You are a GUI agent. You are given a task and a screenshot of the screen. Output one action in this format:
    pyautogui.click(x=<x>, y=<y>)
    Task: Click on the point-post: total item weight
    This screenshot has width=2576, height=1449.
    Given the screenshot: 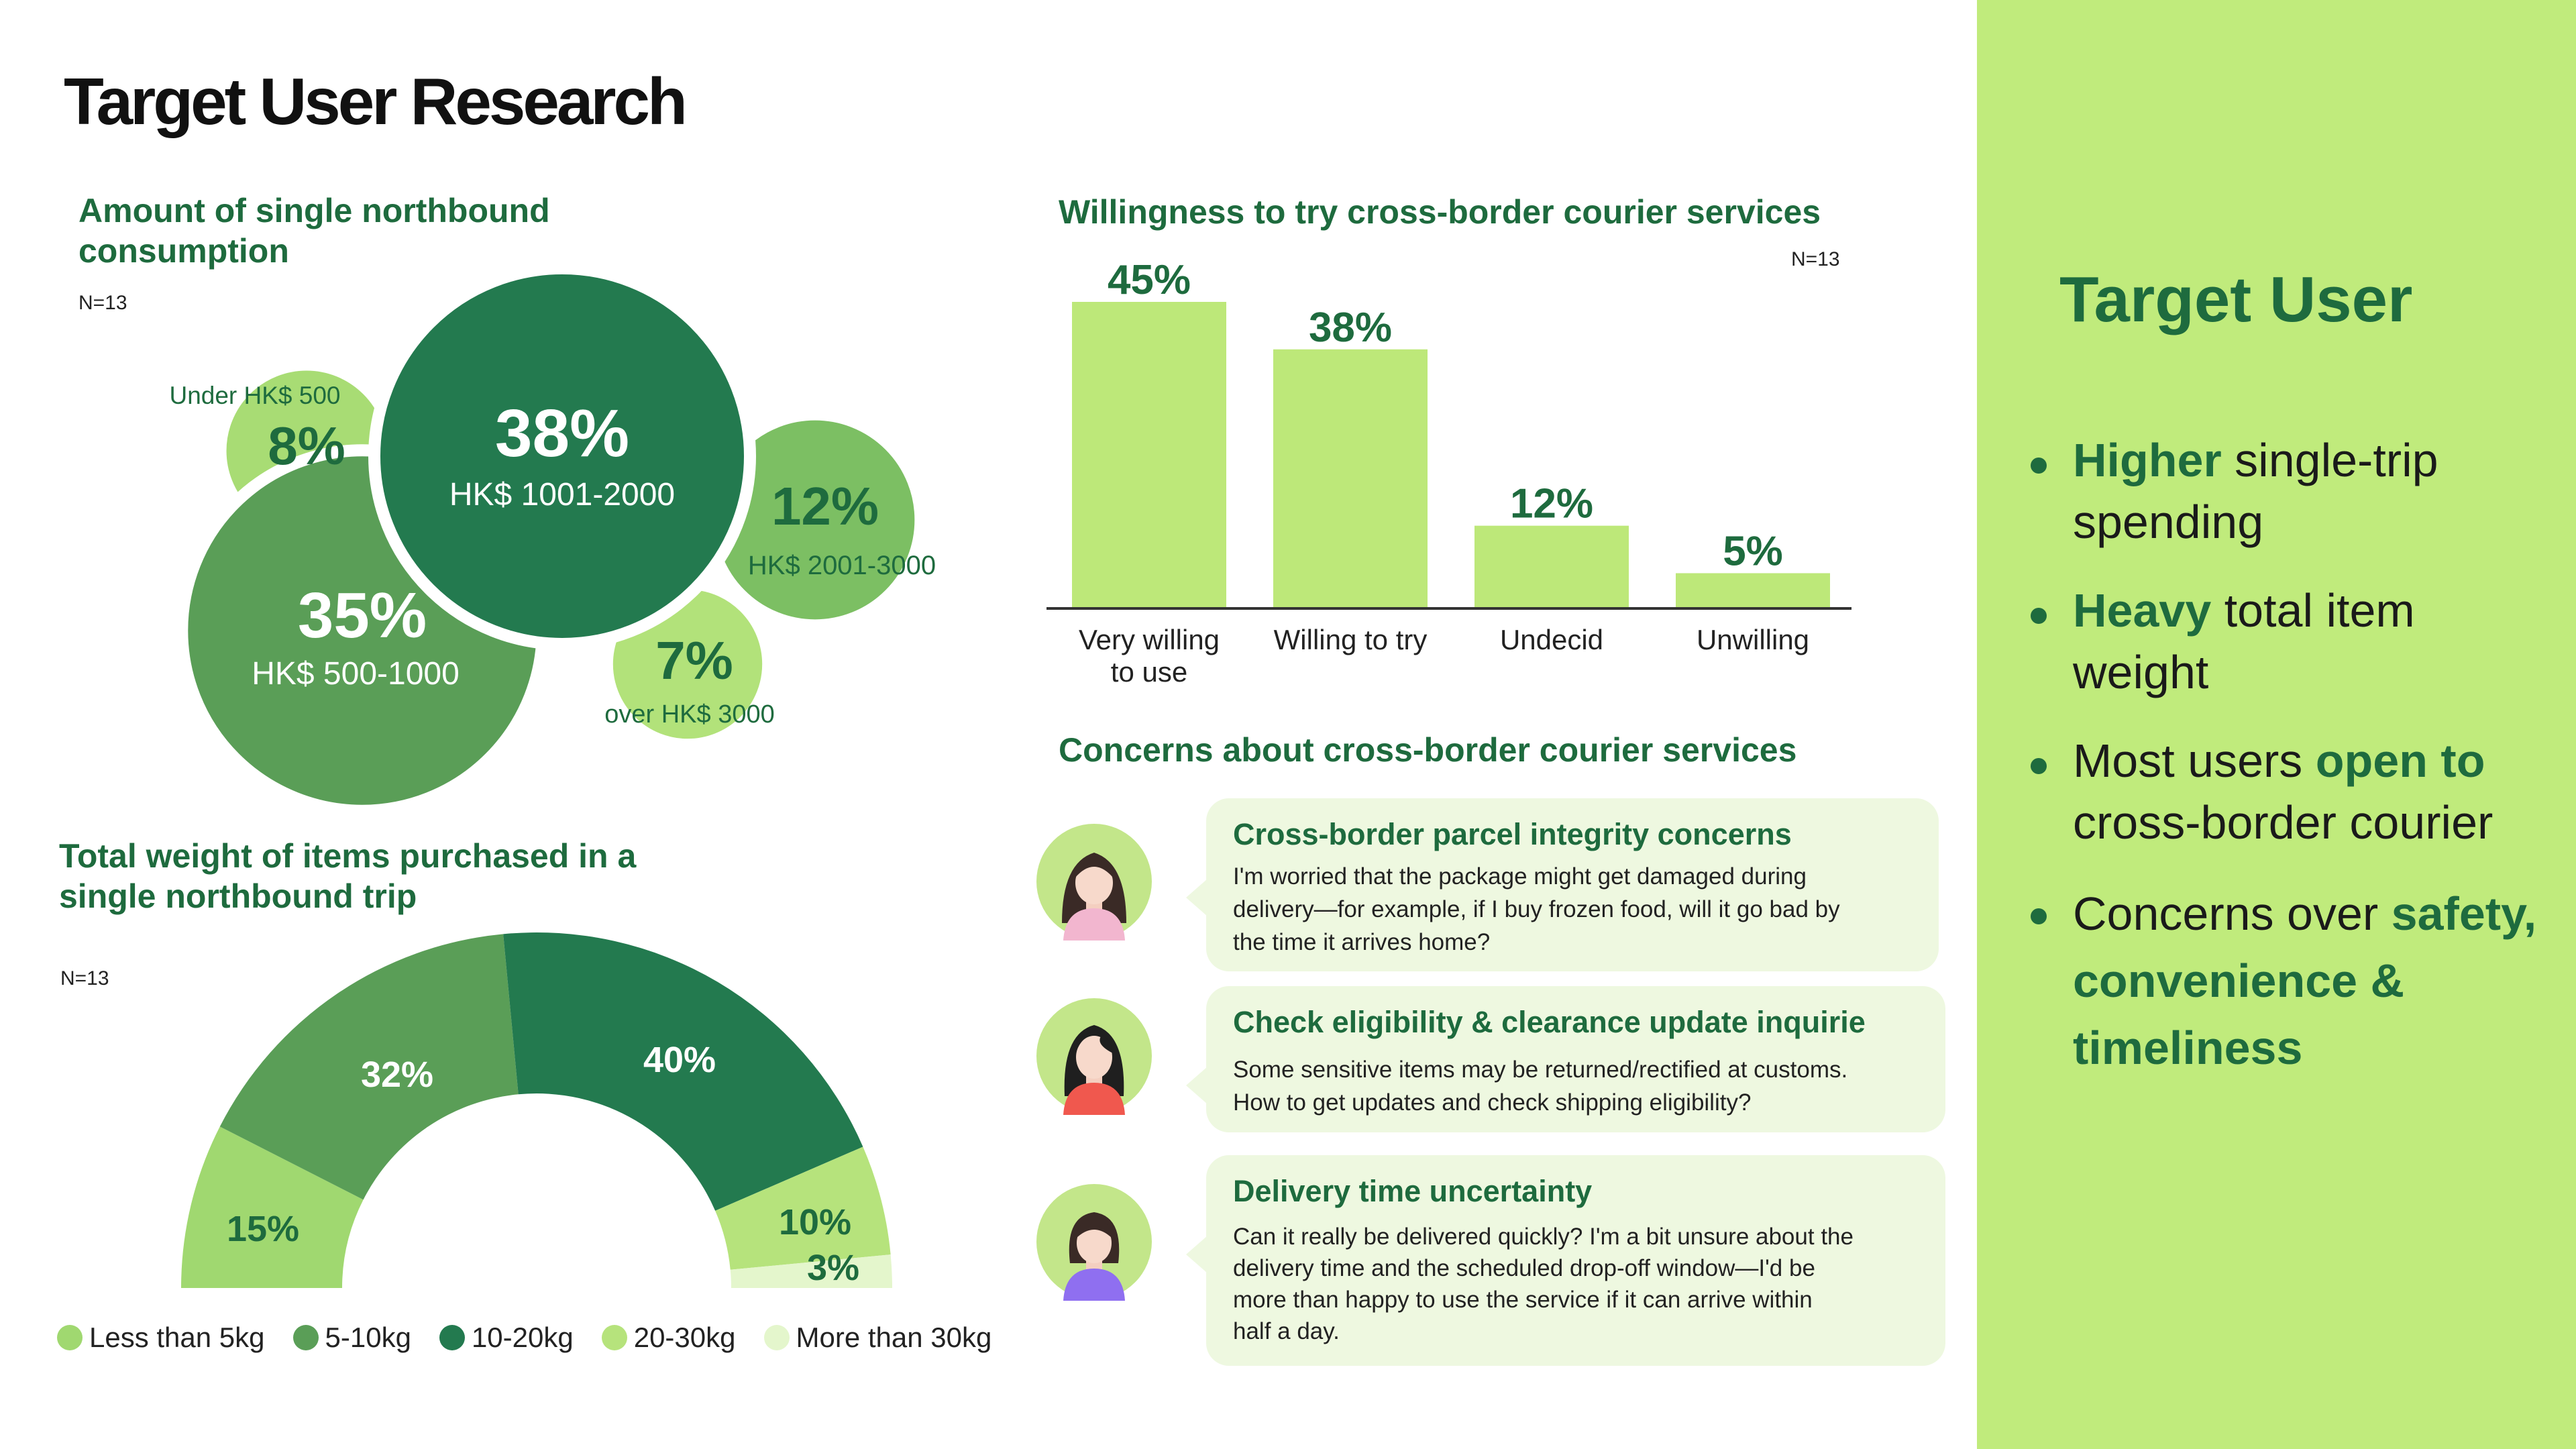 What is the action you would take?
    pyautogui.click(x=2244, y=641)
    